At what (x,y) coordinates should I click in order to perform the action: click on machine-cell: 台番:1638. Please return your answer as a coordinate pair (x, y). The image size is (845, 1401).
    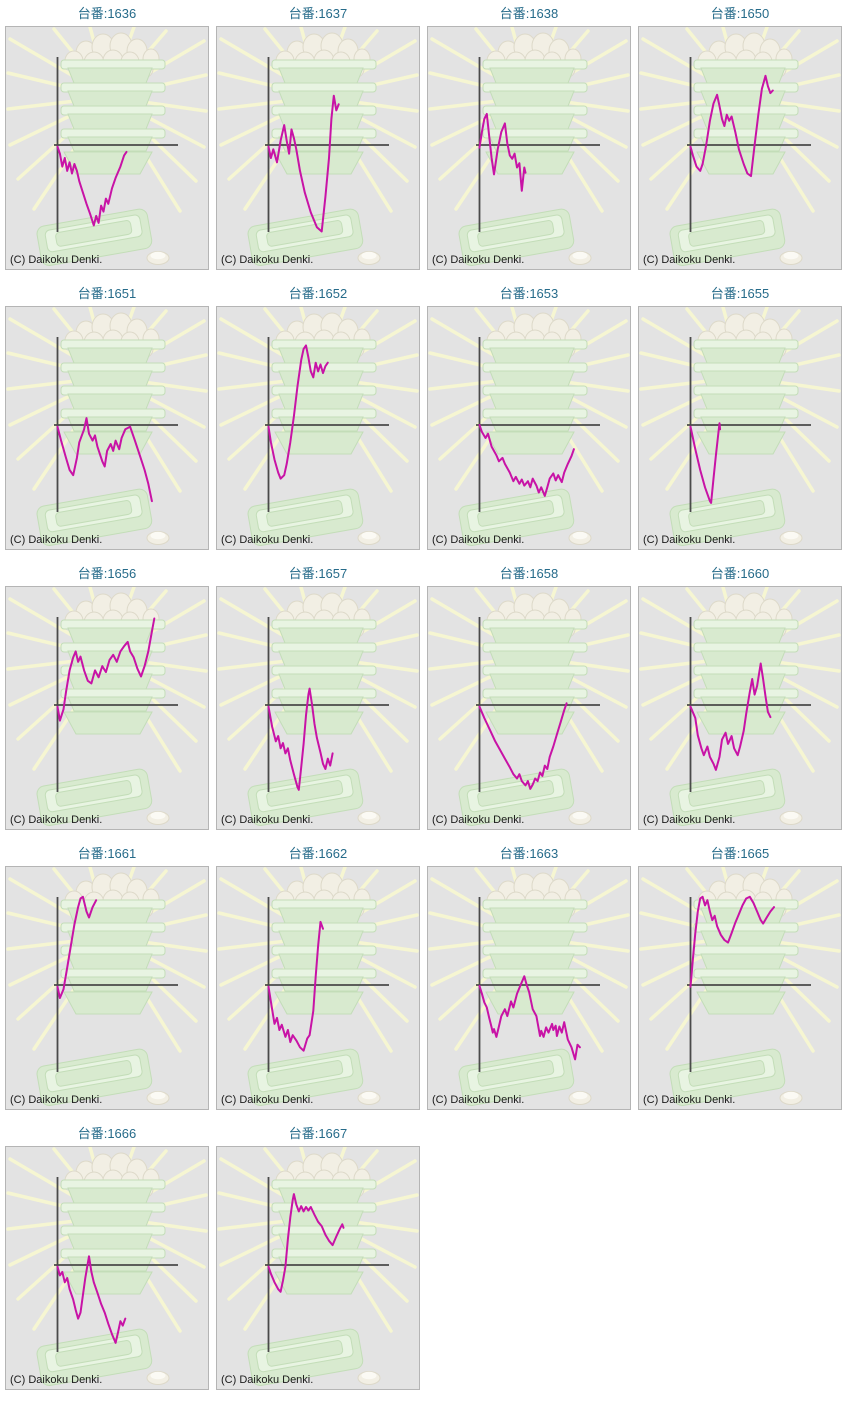
    Looking at the image, I should click on (529, 135).